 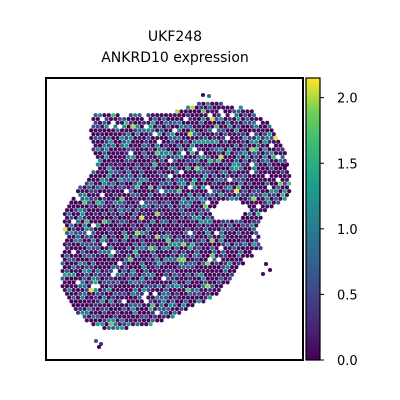 What do you see at coordinates (347, 230) in the screenshot?
I see `colorbar-tick-label: 1.0` at bounding box center [347, 230].